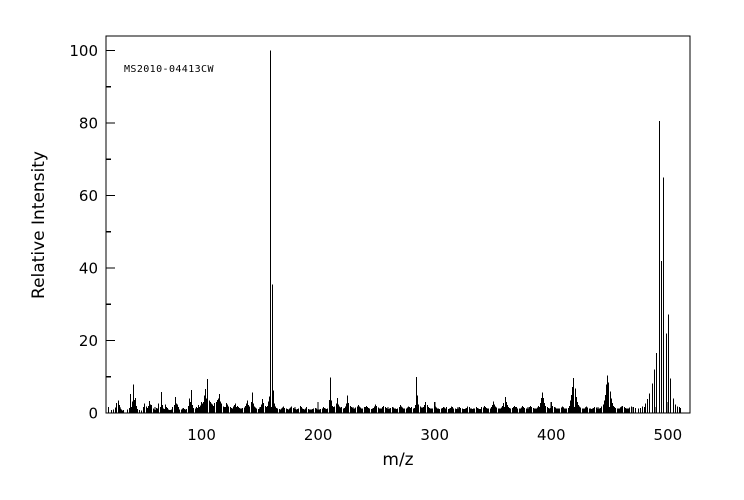  Describe the element at coordinates (318, 435) in the screenshot. I see `x-tick-label: 200` at that location.